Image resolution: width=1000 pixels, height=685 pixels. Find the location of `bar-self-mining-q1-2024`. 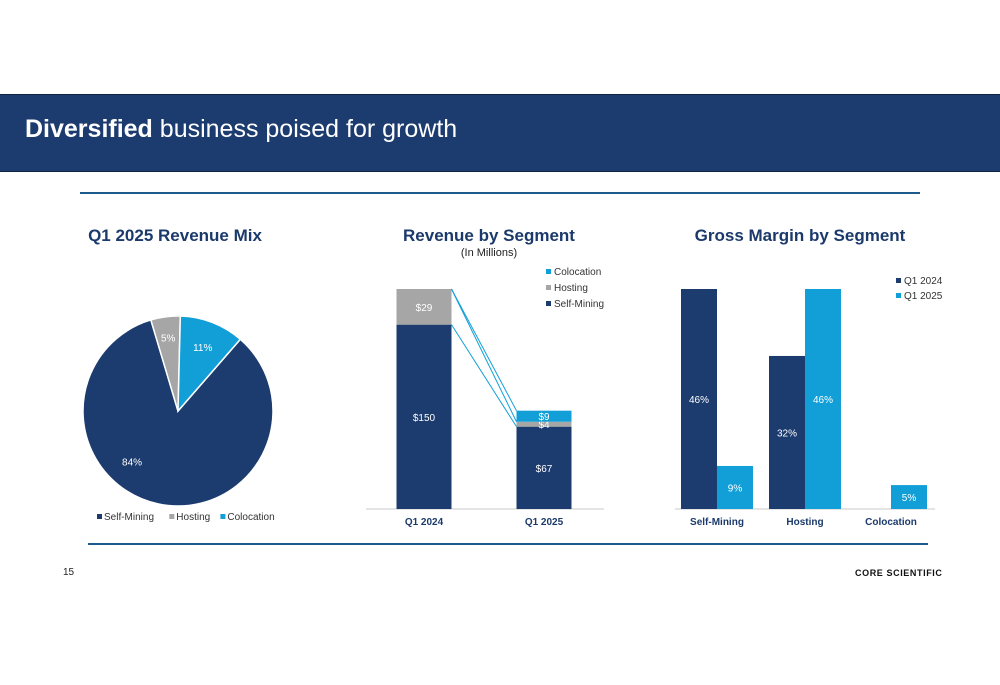

bar-self-mining-q1-2024 is located at coordinates (424, 416).